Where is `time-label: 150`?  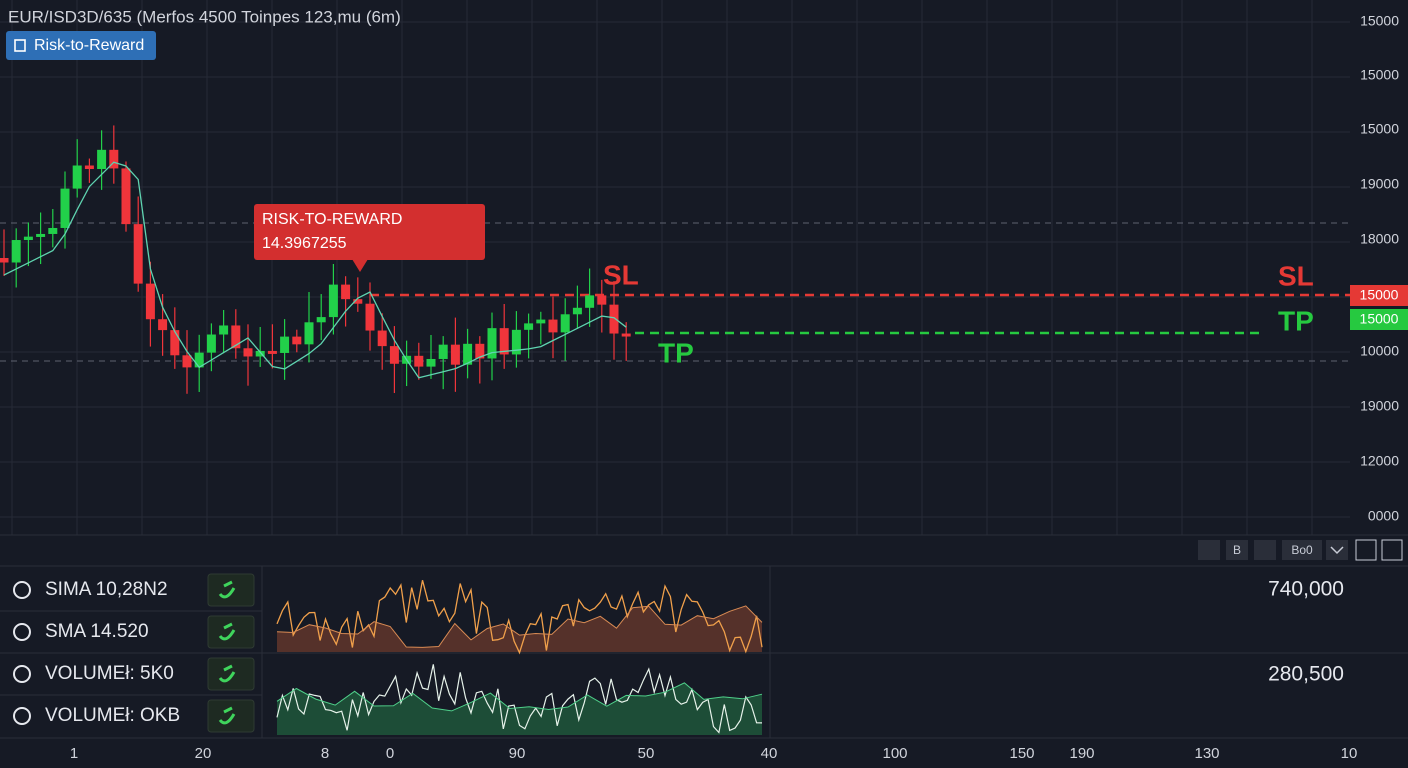
time-label: 150 is located at coordinates (1021, 753).